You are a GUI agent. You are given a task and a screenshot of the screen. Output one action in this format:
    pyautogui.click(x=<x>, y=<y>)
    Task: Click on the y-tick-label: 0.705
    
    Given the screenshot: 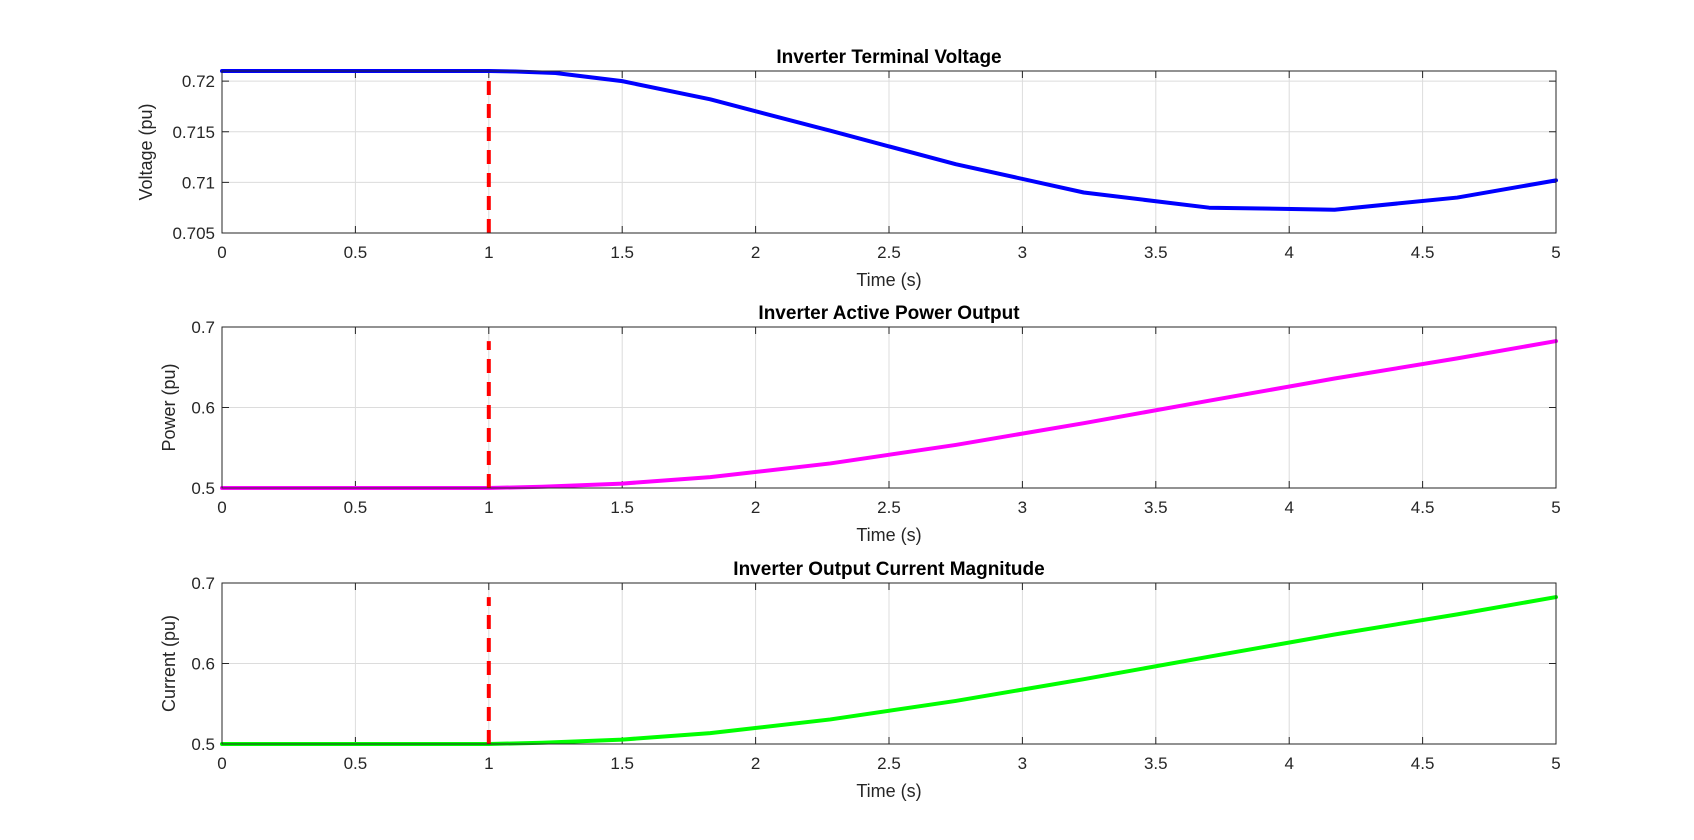 What is the action you would take?
    pyautogui.click(x=193, y=233)
    